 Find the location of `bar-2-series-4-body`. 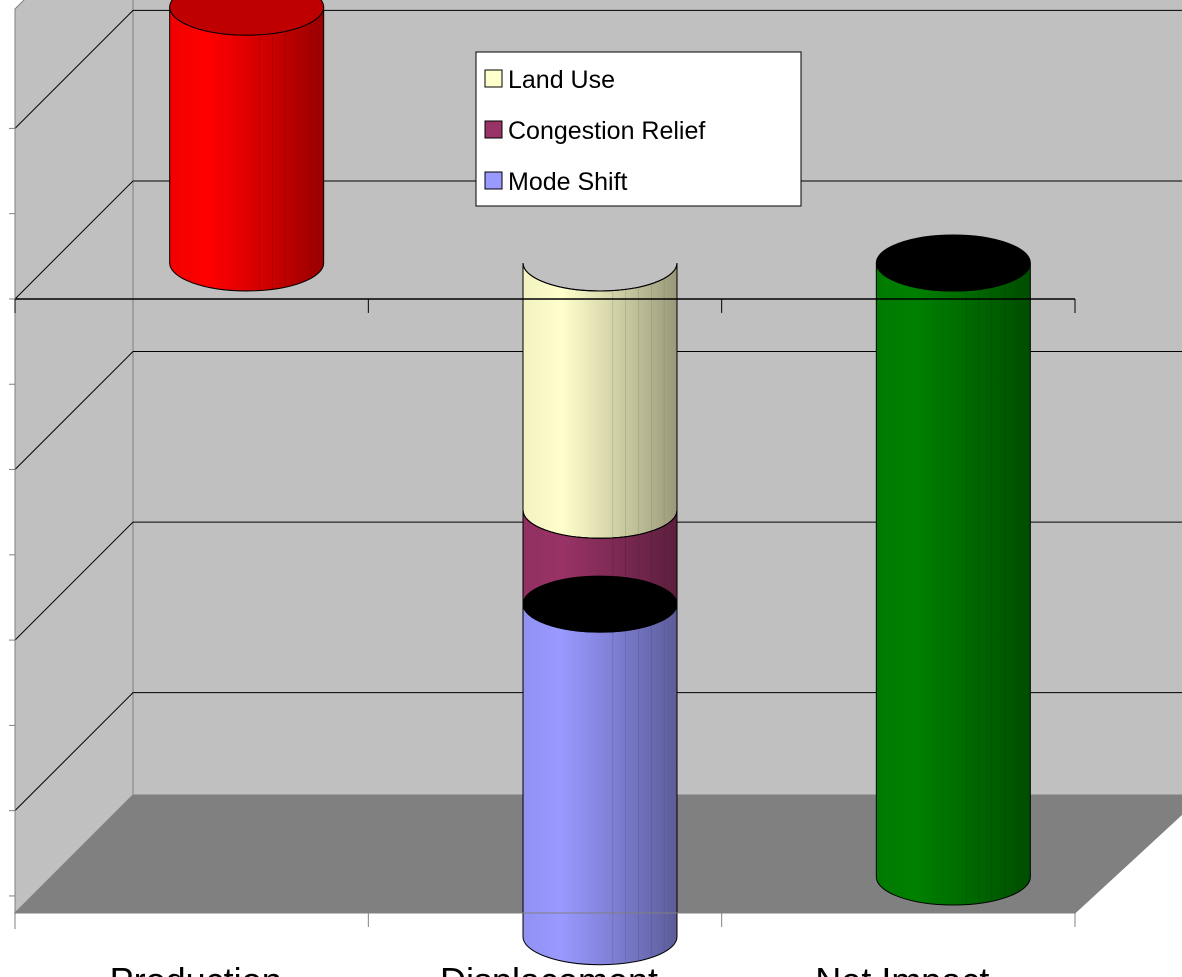

bar-2-series-4-body is located at coordinates (953, 584).